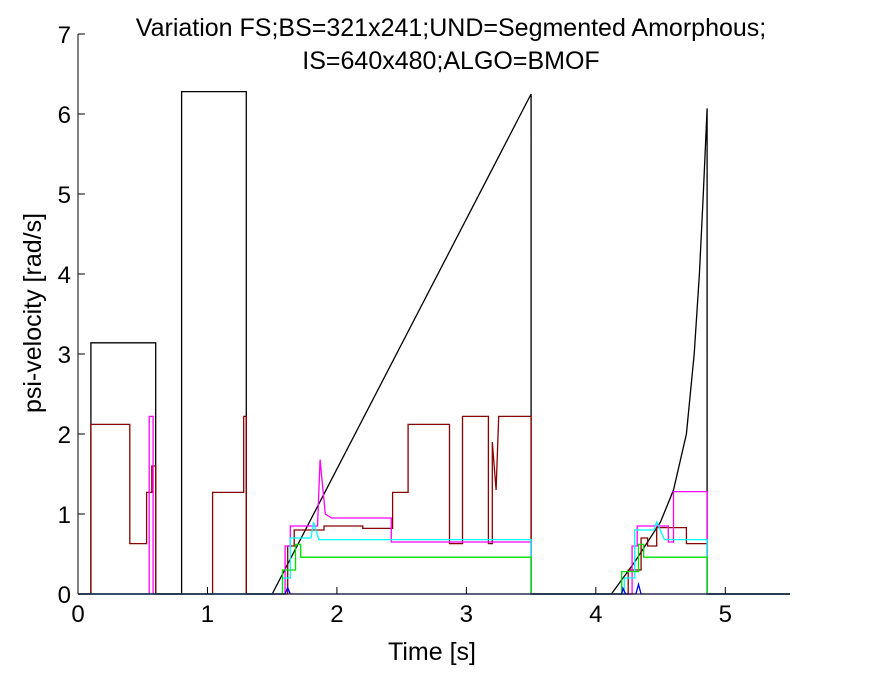 The width and height of the screenshot is (894, 673). I want to click on x-axis-label: Time [s], so click(432, 652).